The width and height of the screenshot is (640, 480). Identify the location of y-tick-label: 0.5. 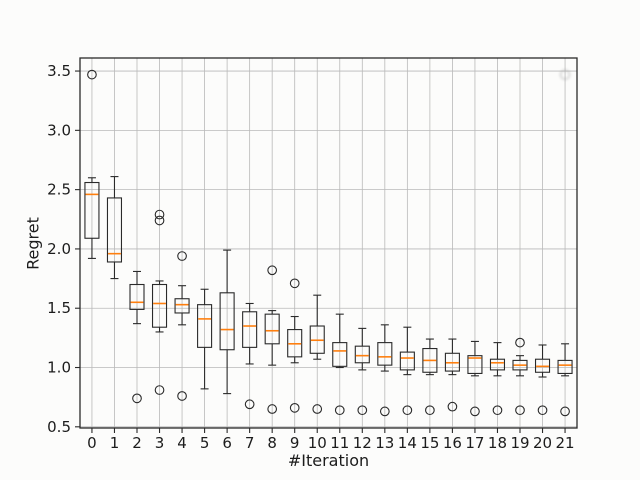
(59, 427).